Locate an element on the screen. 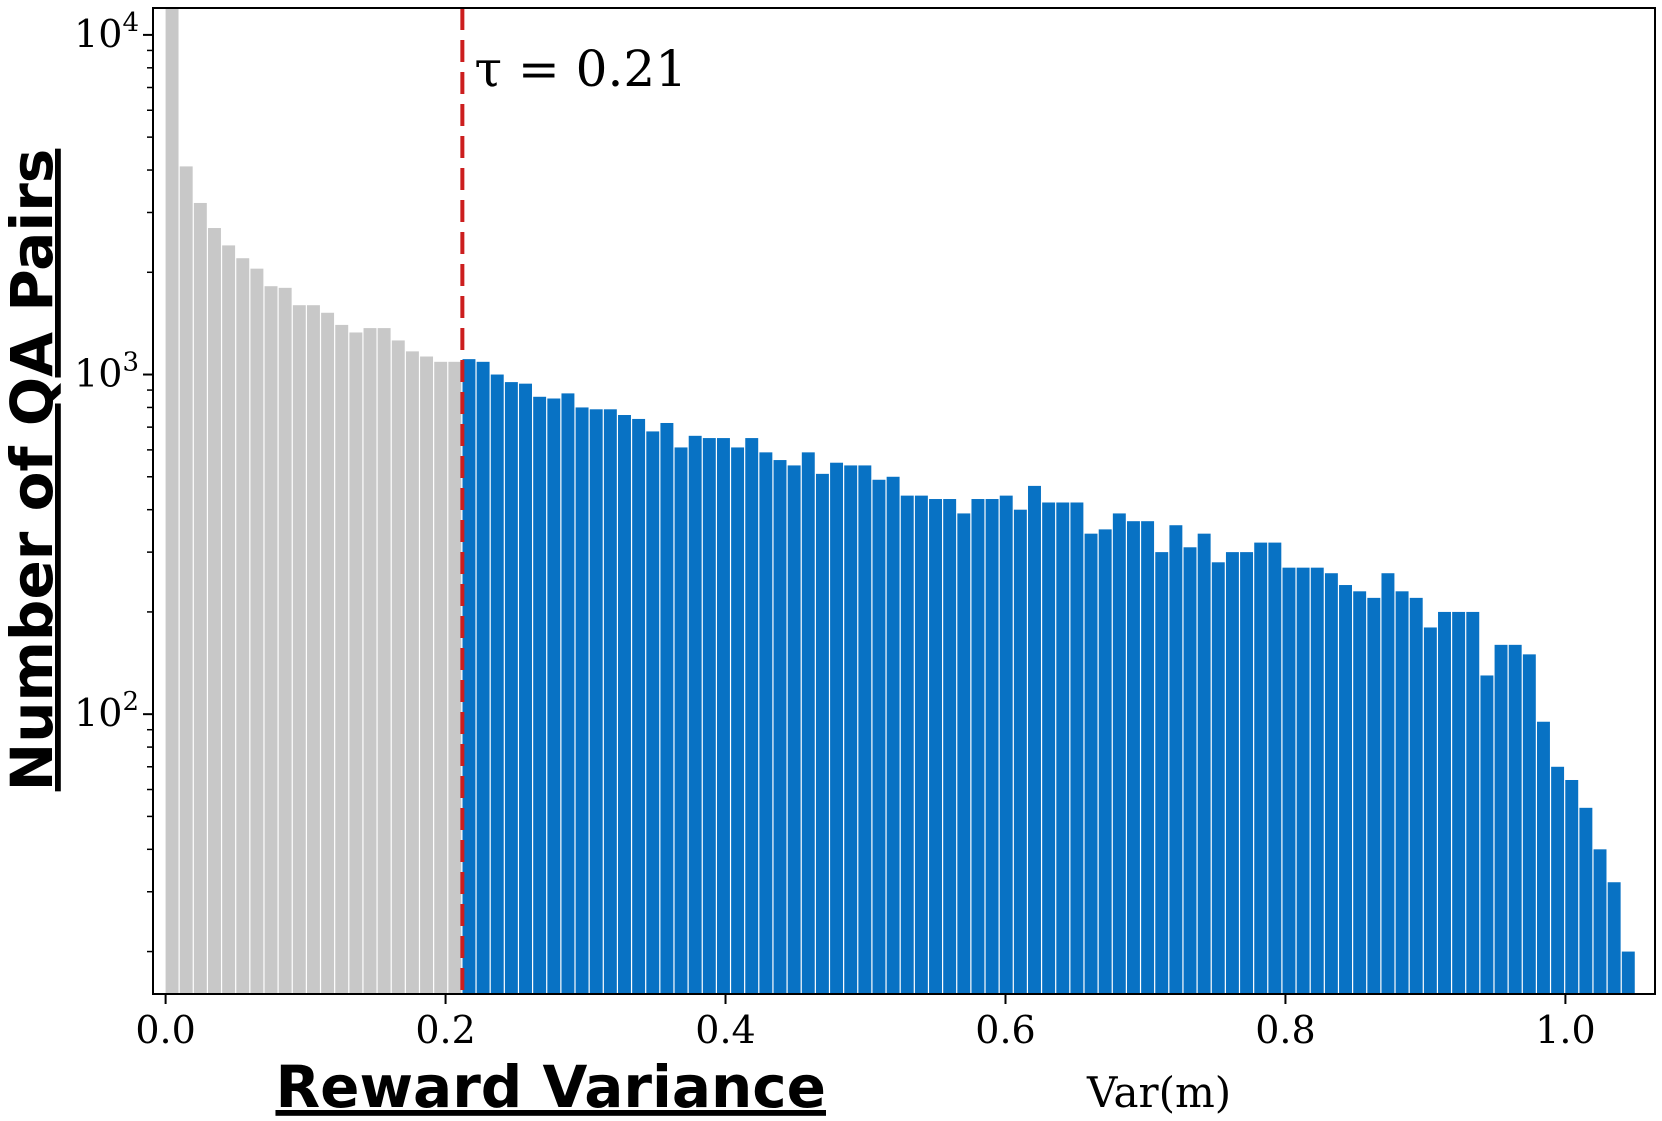  x-tick-label: 0.8 is located at coordinates (1285, 1030).